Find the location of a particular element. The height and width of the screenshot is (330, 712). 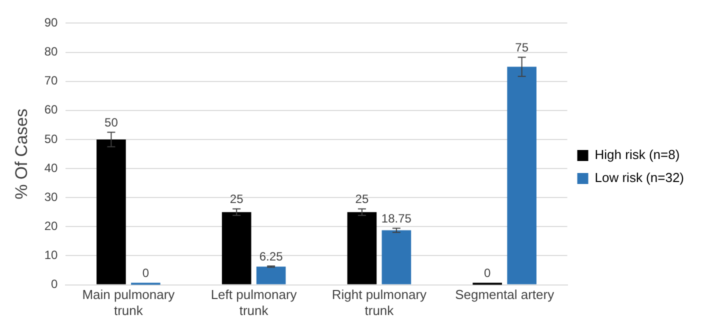

x-tick-label: Right pulmonary trunk is located at coordinates (380, 302).